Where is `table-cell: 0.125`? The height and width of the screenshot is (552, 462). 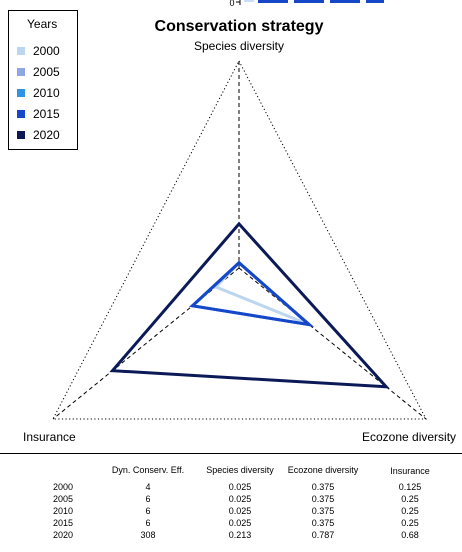
table-cell: 0.125 is located at coordinates (410, 487).